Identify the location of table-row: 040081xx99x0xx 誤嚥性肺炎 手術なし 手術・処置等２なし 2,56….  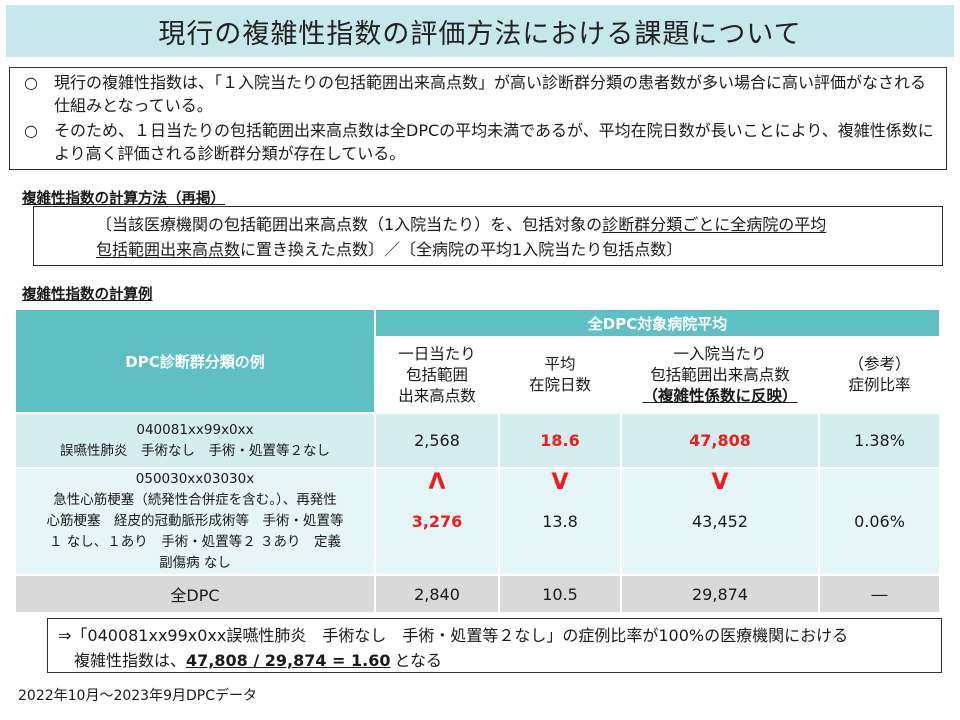
(478, 440).